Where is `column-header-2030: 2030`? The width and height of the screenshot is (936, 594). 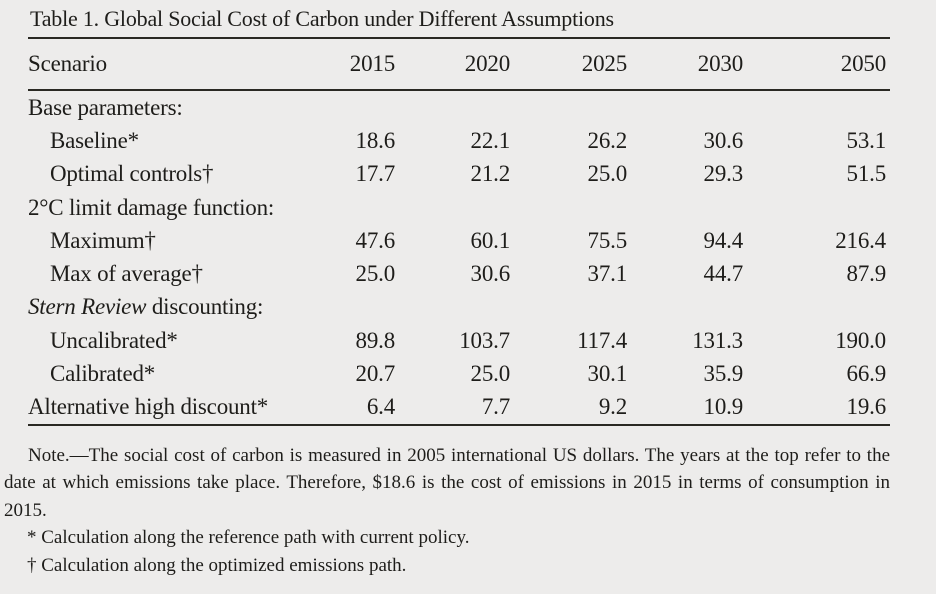 column-header-2030: 2030 is located at coordinates (720, 63).